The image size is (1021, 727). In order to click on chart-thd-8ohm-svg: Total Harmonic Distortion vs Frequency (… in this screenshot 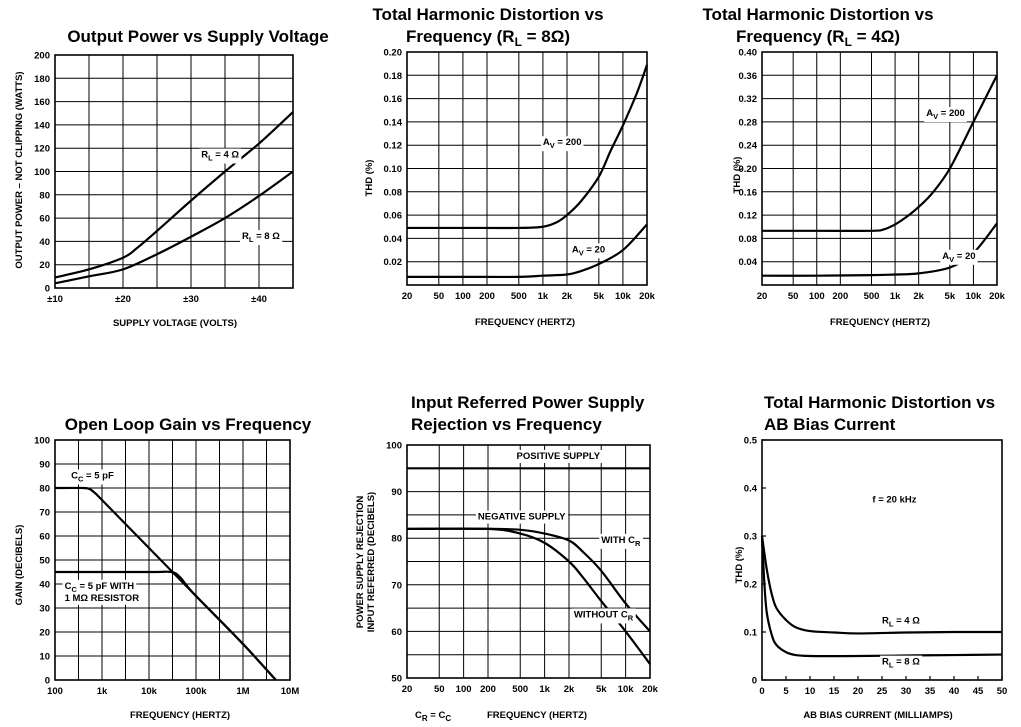, I will do `click(510, 166)`.